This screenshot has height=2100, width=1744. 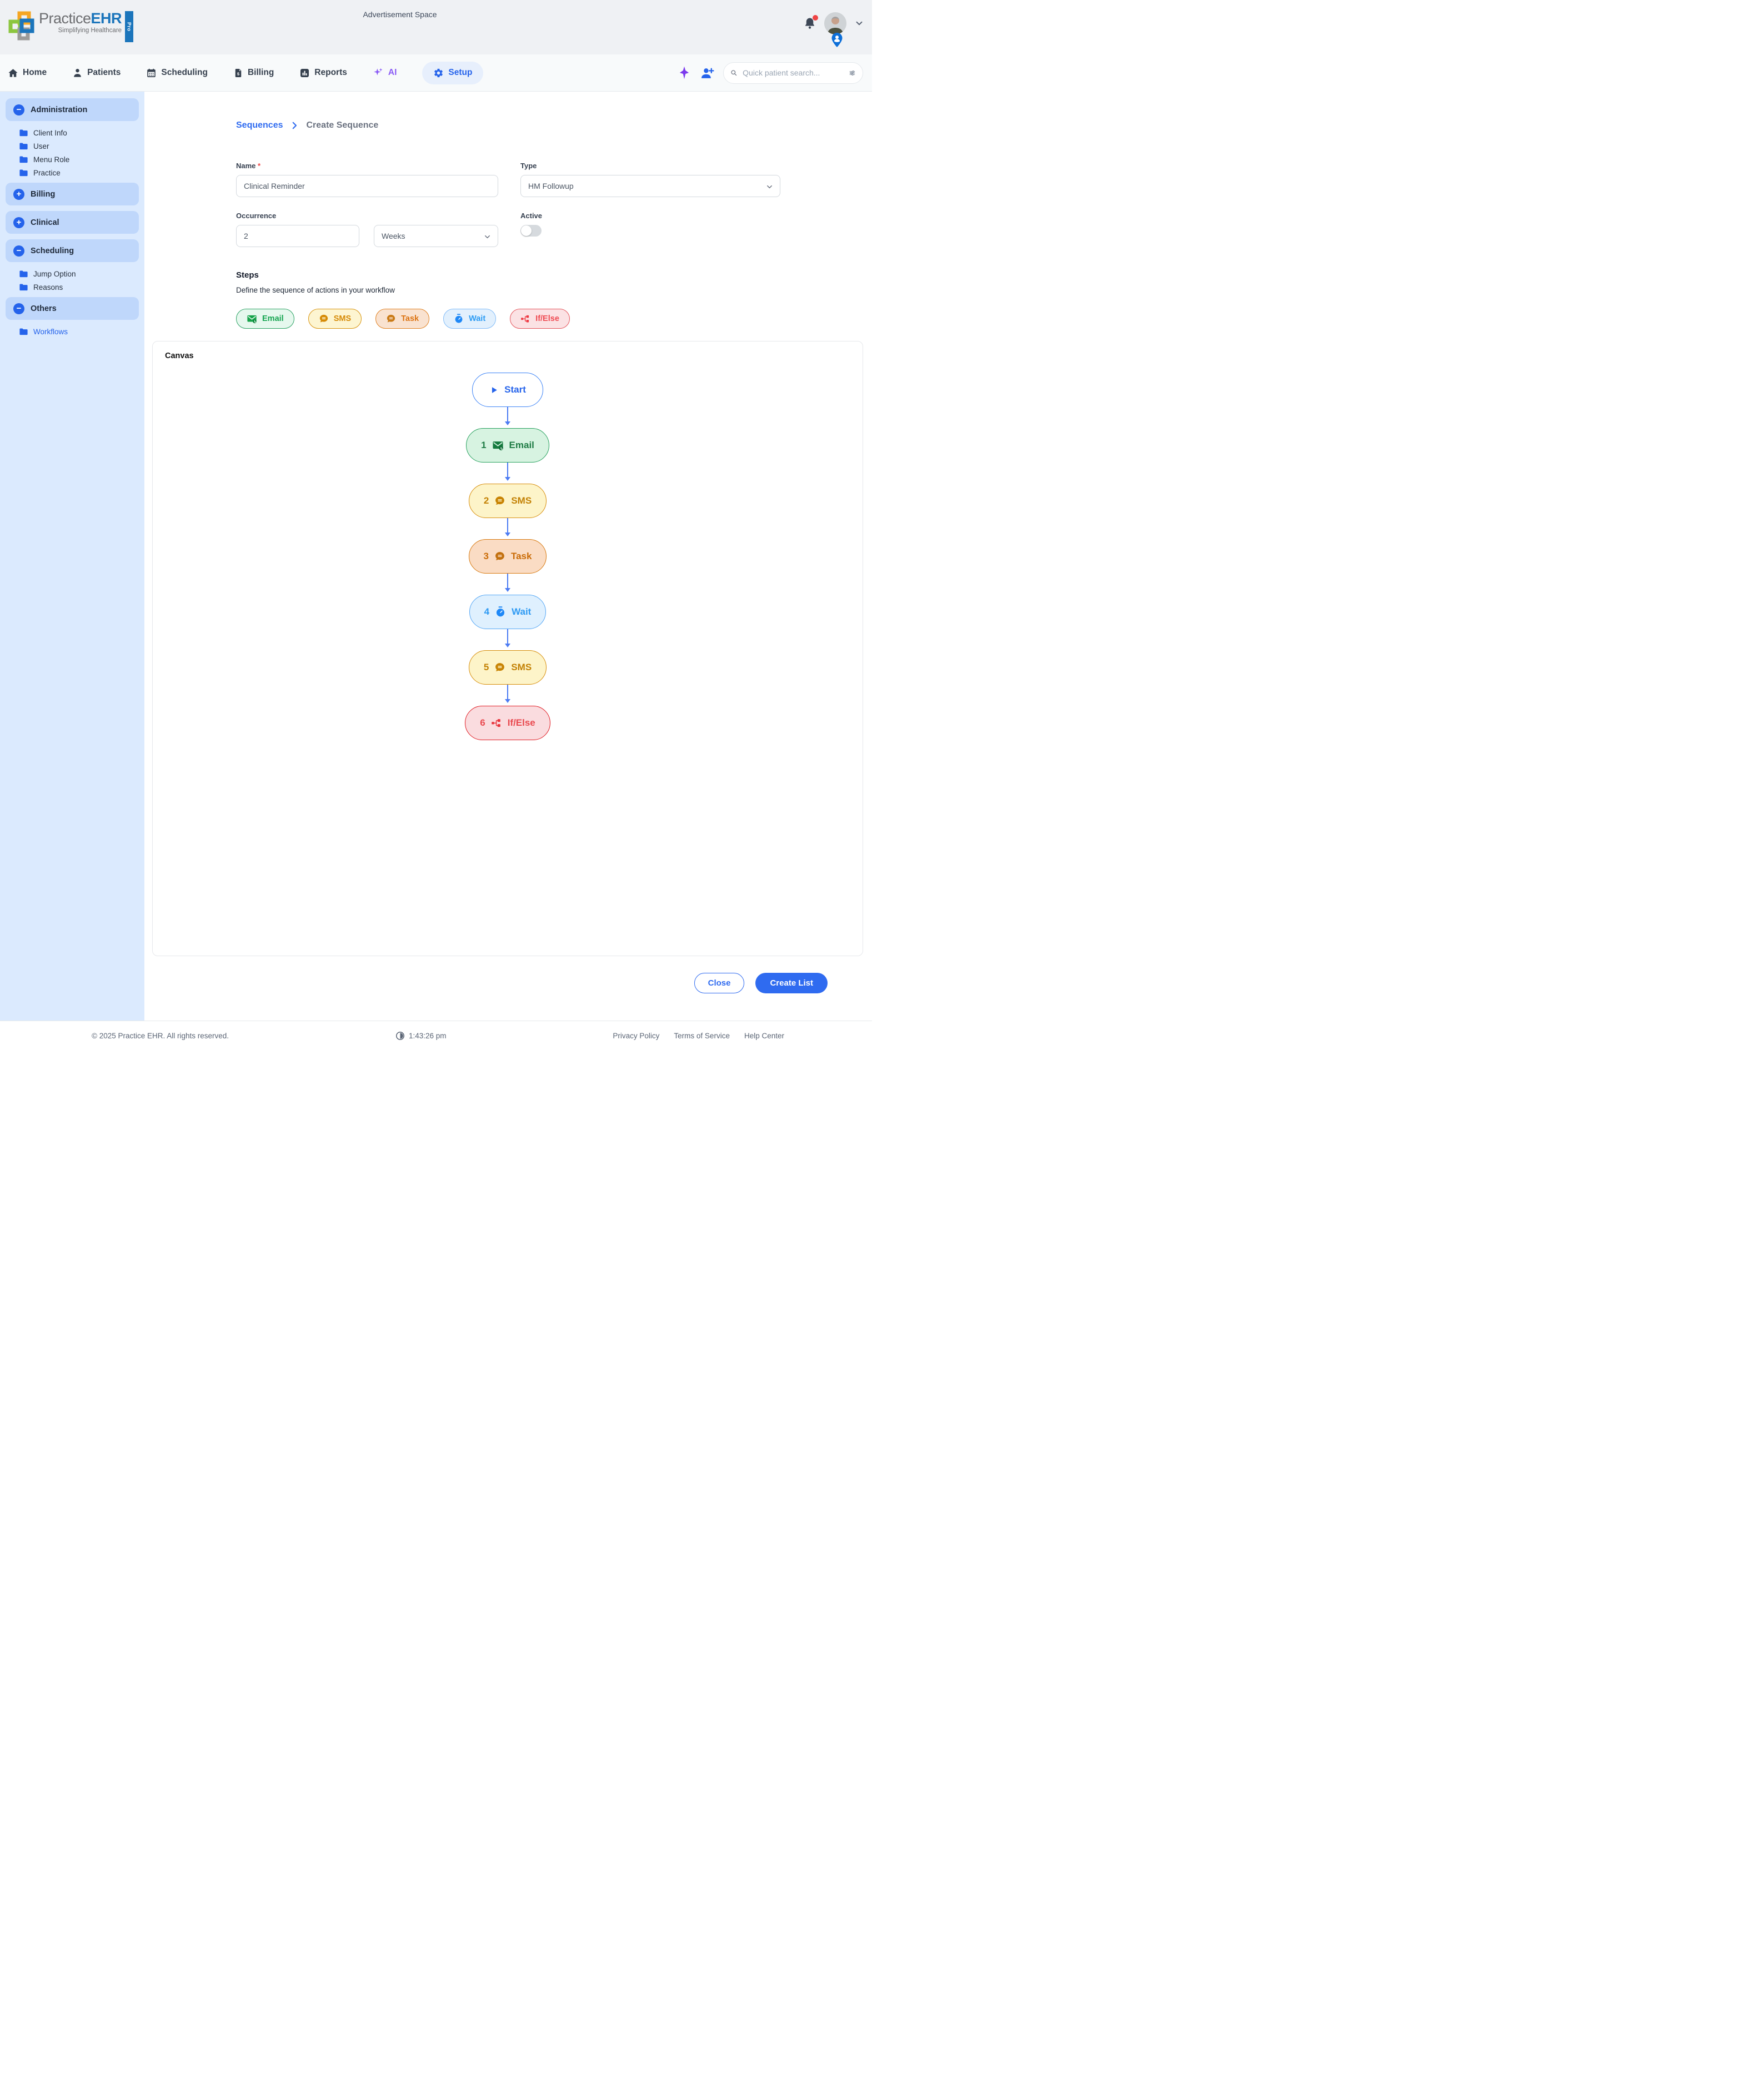 I want to click on node-3-task: 3 Task, so click(x=507, y=556).